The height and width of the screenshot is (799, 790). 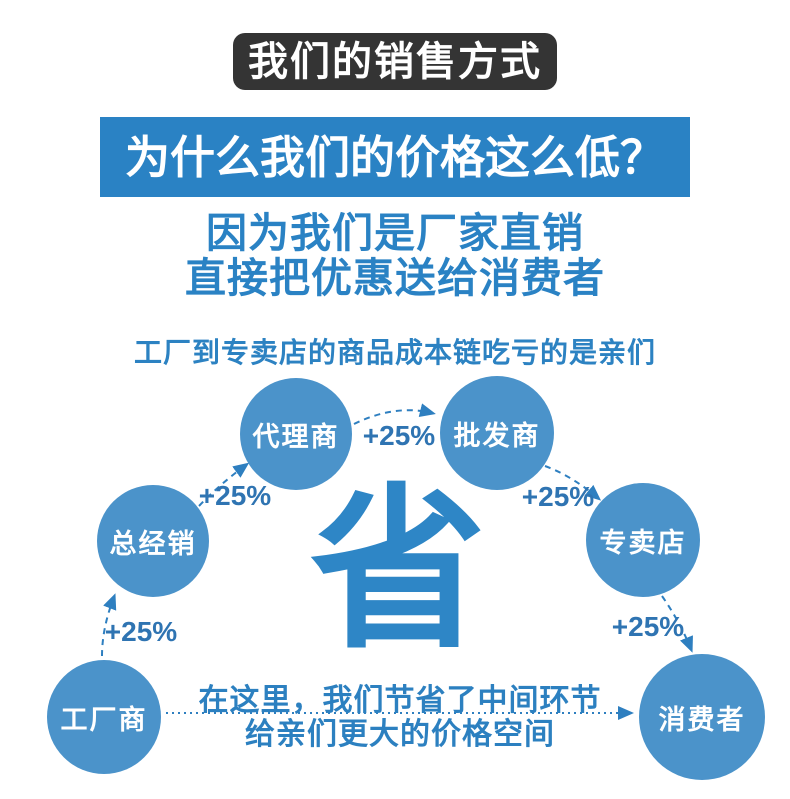 What do you see at coordinates (400, 700) in the screenshot?
I see `savings-note-line1: 在这里，我们节省了中间环节` at bounding box center [400, 700].